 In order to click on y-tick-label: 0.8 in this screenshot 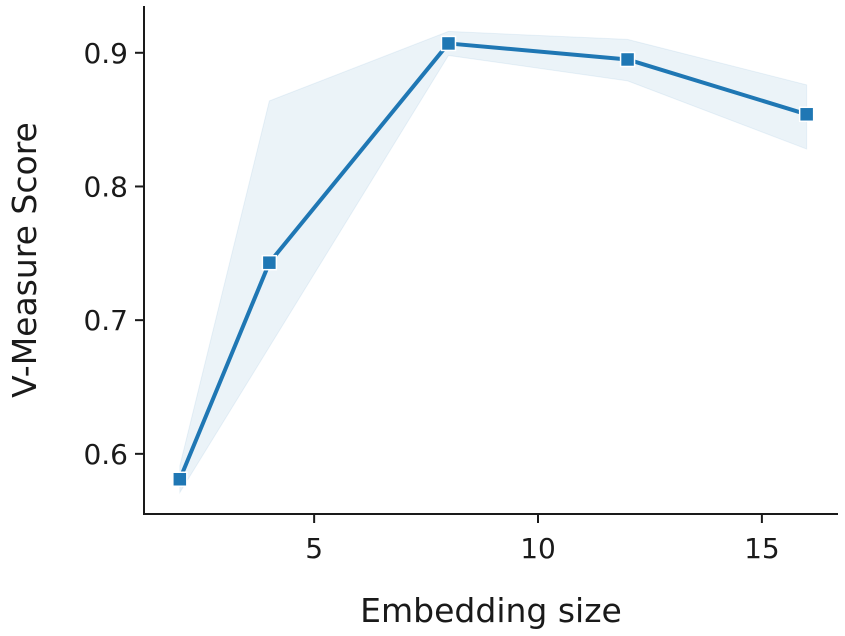, I will do `click(105, 186)`.